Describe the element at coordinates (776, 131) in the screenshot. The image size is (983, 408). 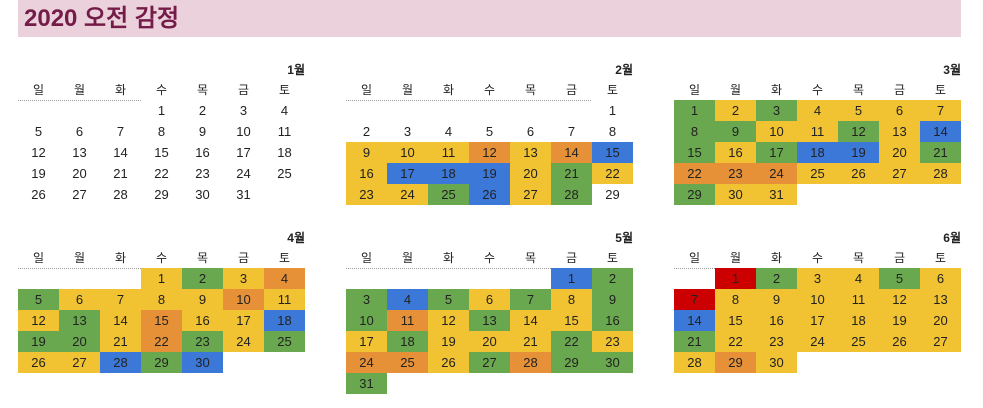
I see `day-cell: 10` at that location.